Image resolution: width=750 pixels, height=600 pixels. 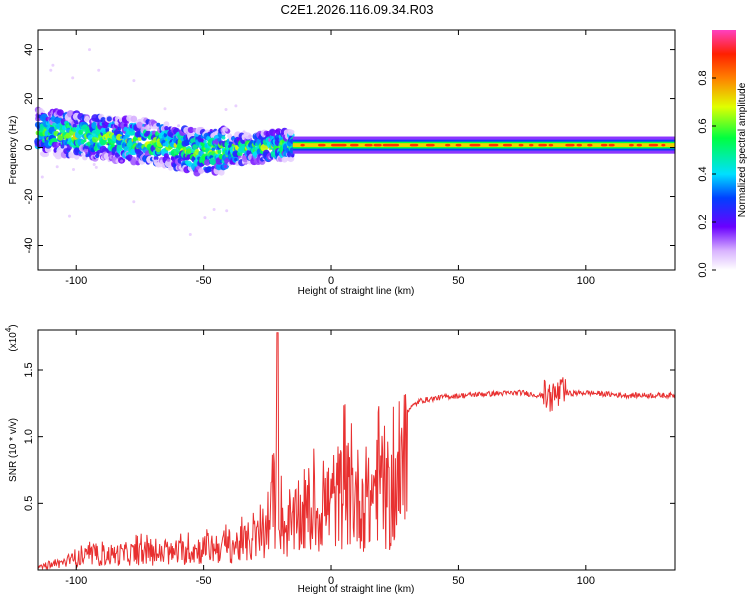 What do you see at coordinates (331, 281) in the screenshot?
I see `spectrogram-x-tick-label: 0` at bounding box center [331, 281].